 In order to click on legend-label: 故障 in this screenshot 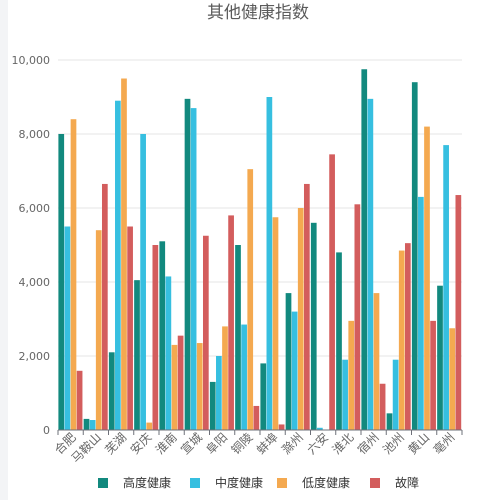, I will do `click(407, 482)`.